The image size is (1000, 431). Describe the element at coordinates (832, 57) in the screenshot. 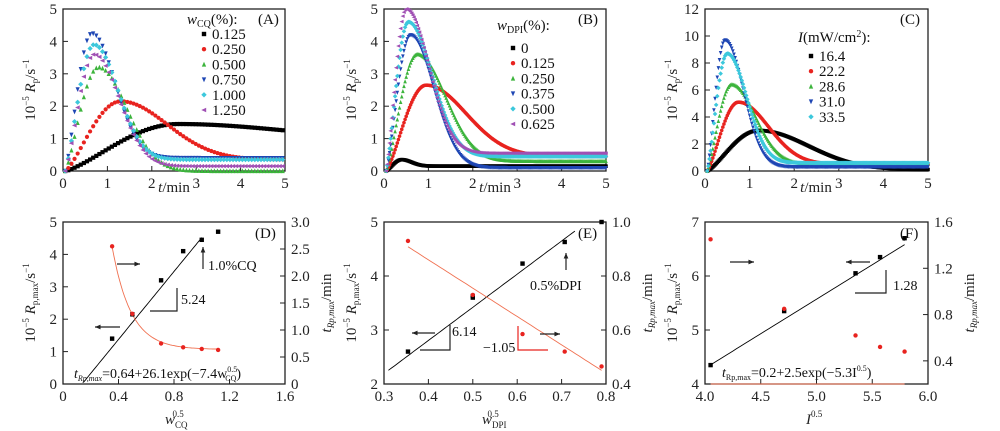

I see `legend-label: 16.4` at that location.